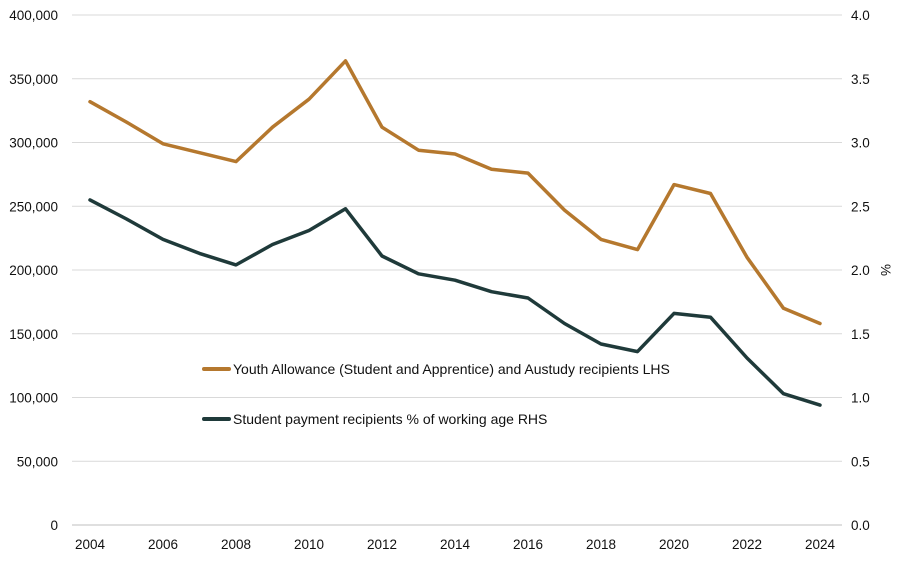 The width and height of the screenshot is (912, 561). What do you see at coordinates (37, 461) in the screenshot?
I see `left-tick-label: 50,000` at bounding box center [37, 461].